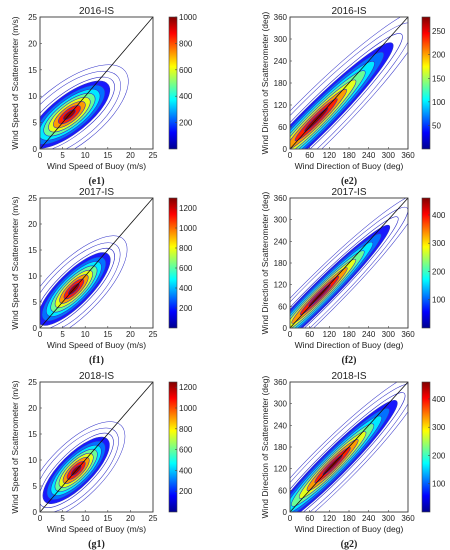  What do you see at coordinates (281, 198) in the screenshot?
I see `y-tick-label: 360` at bounding box center [281, 198].